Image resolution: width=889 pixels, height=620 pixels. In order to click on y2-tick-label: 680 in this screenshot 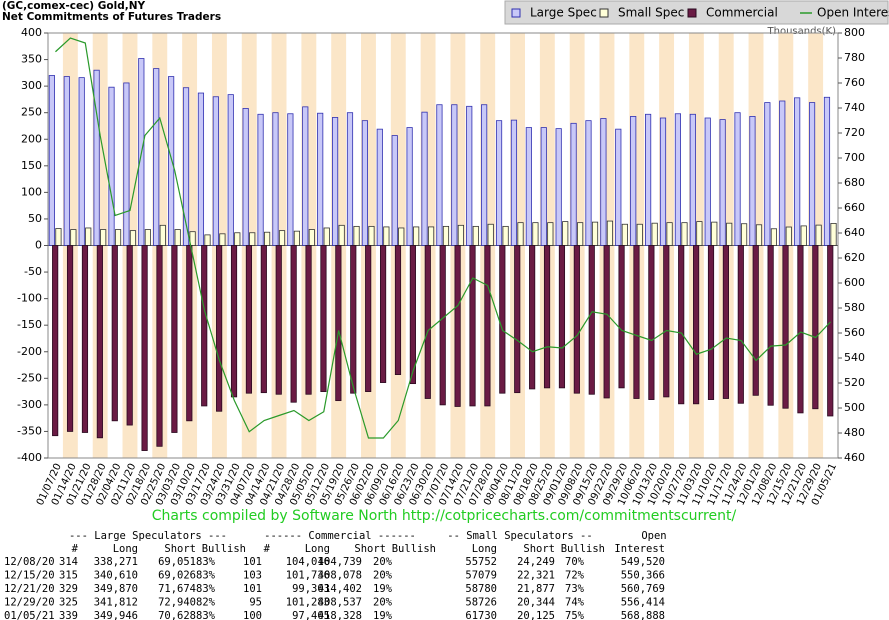, I will do `click(854, 182)`.